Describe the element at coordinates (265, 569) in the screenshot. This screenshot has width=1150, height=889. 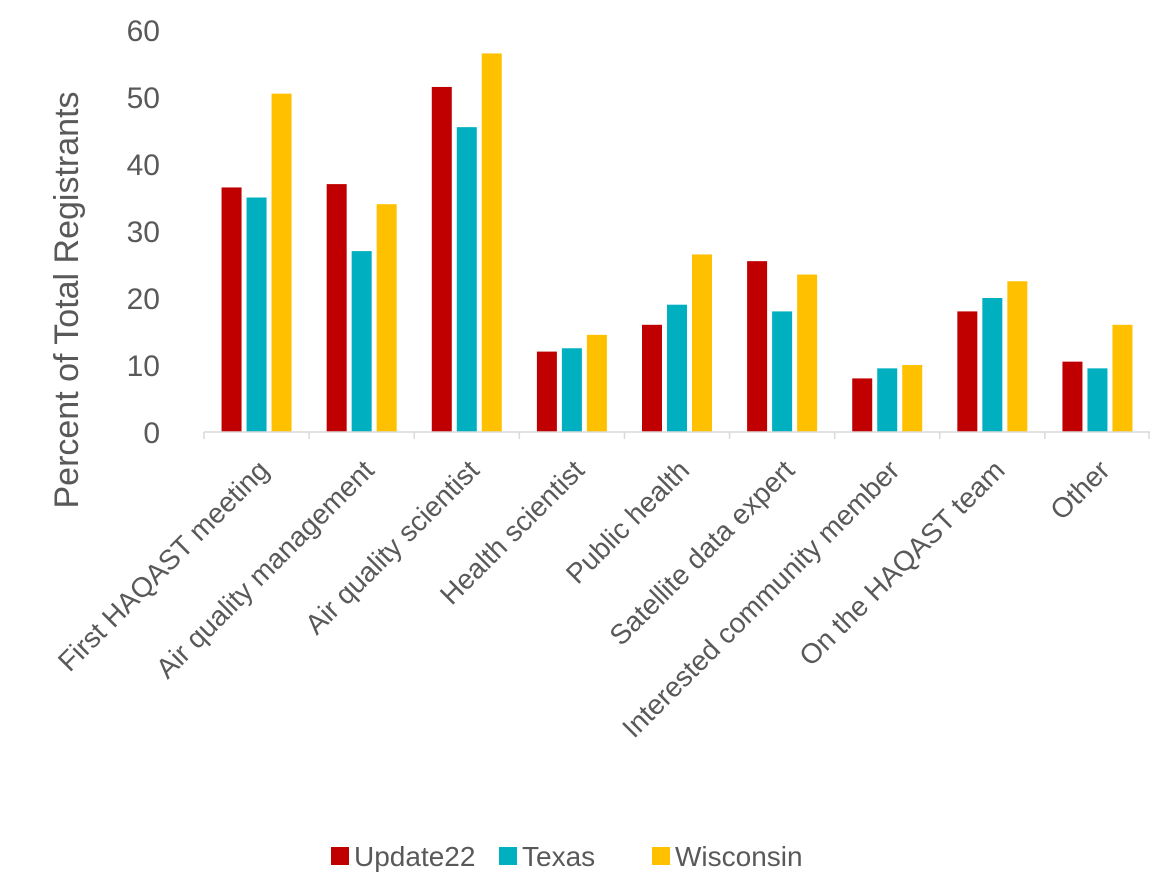
I see `category-label: Air quality management` at that location.